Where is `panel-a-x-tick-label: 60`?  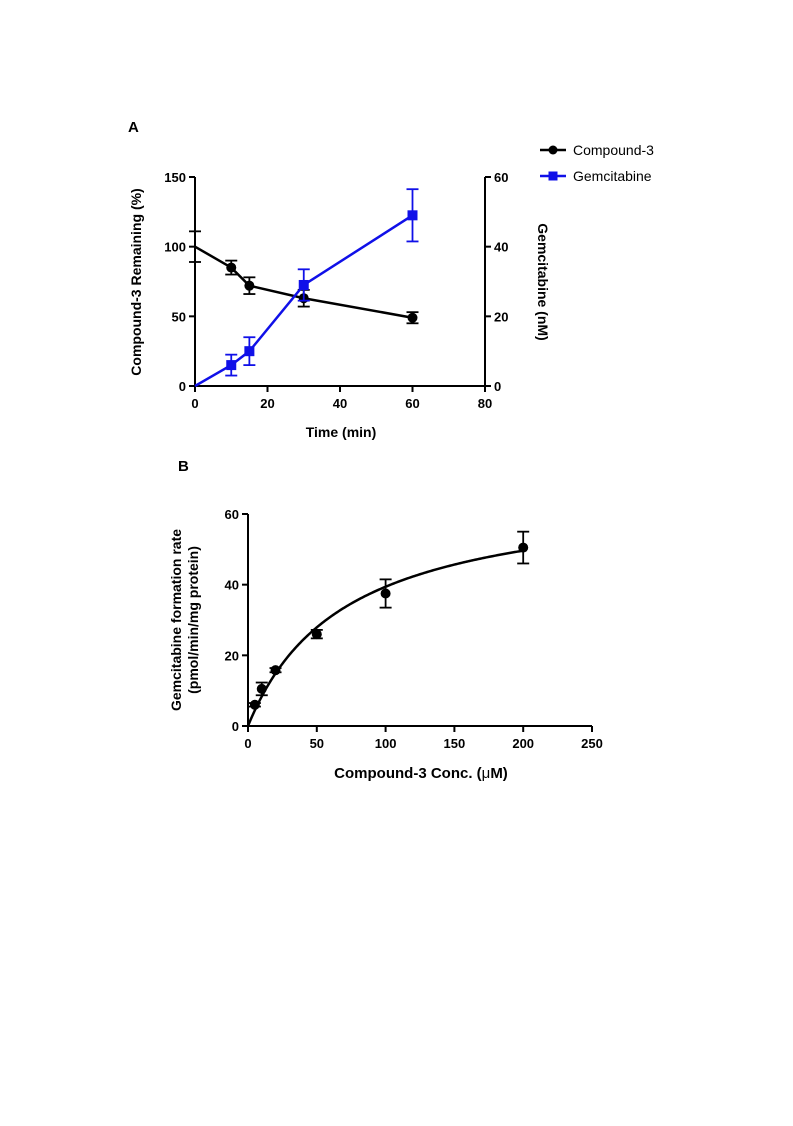 panel-a-x-tick-label: 60 is located at coordinates (412, 403).